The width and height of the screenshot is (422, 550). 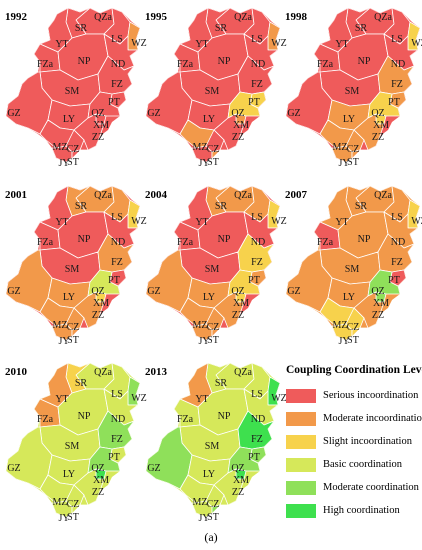 I want to click on legend-label: Serious incoordination, so click(x=371, y=395).